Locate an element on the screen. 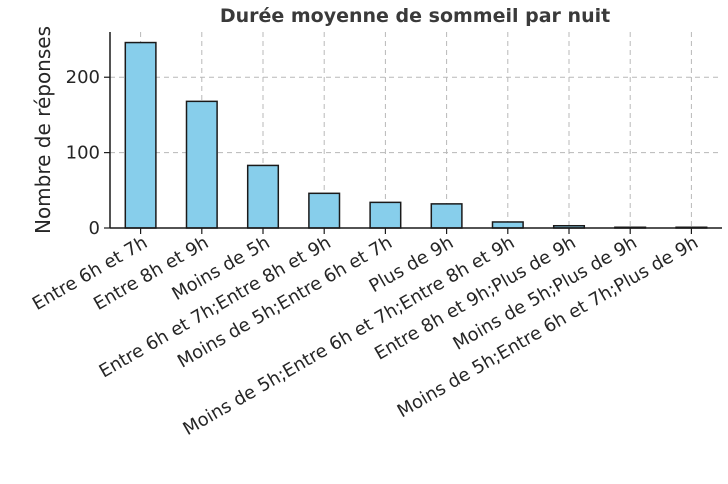 The width and height of the screenshot is (728, 484). y-tick-label: 100 is located at coordinates (83, 153).